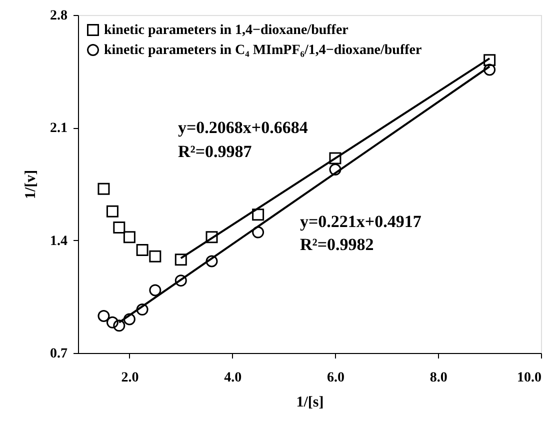 The image size is (557, 422). What do you see at coordinates (337, 244) in the screenshot?
I see `annotation: R²=0.9982` at bounding box center [337, 244].